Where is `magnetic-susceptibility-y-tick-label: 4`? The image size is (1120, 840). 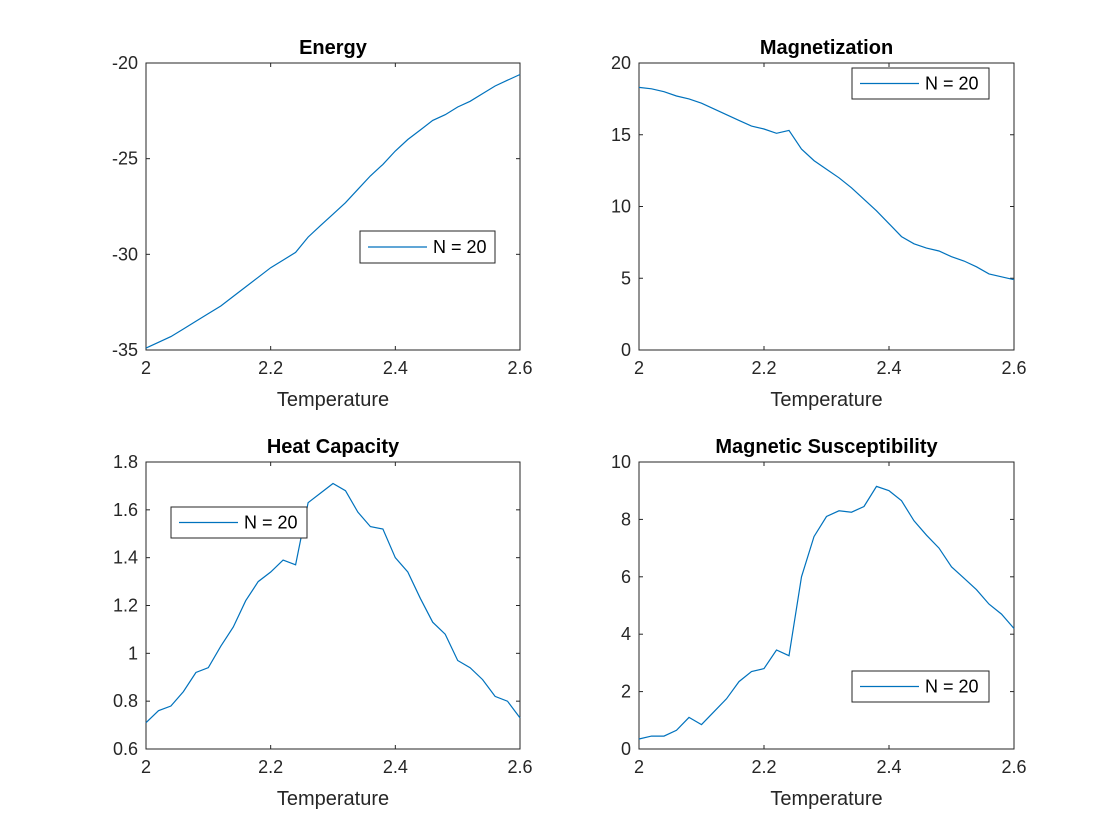
magnetic-susceptibility-y-tick-label: 4 is located at coordinates (626, 634).